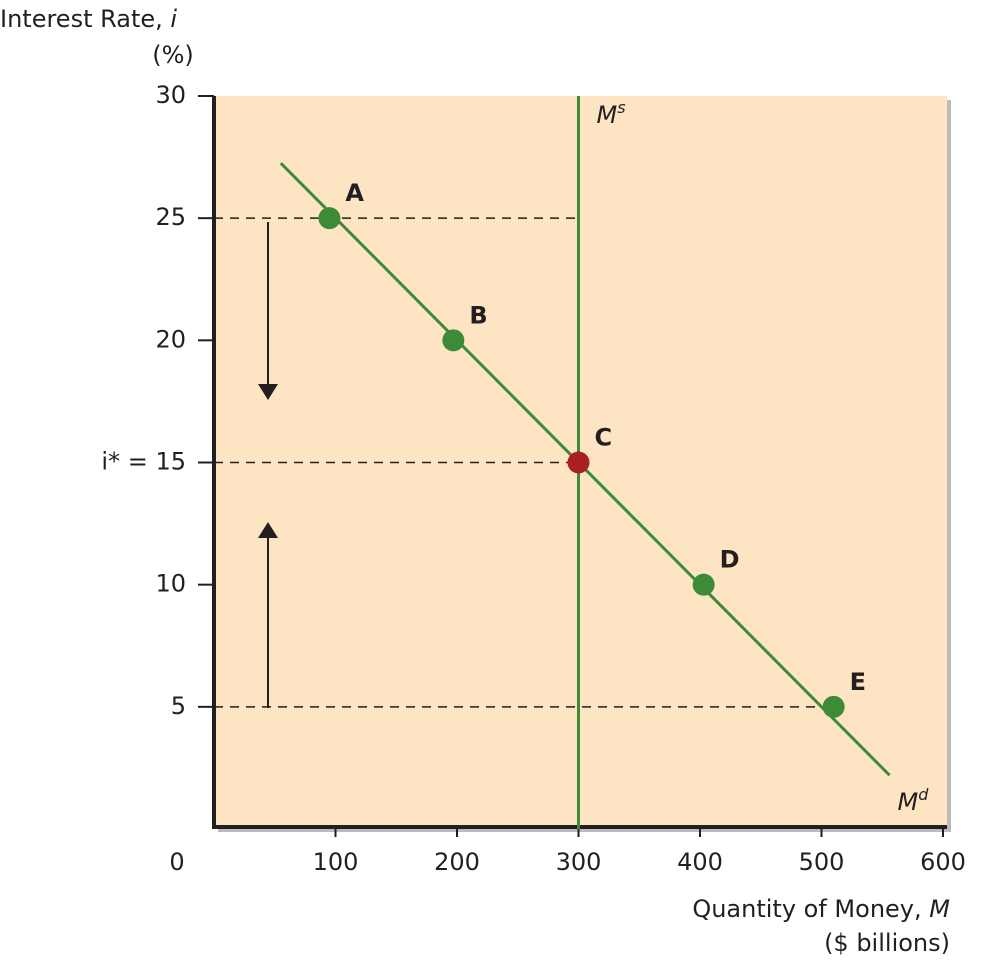 This screenshot has height=965, width=981. What do you see at coordinates (170, 217) in the screenshot?
I see `y-tick-label: 25` at bounding box center [170, 217].